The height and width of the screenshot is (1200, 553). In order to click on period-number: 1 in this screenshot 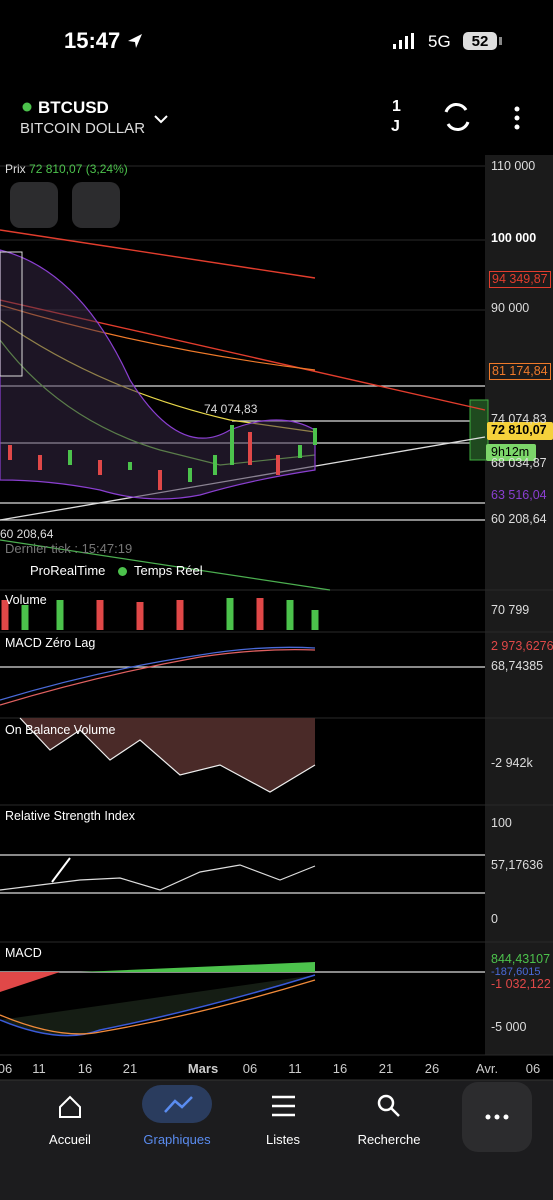, I will do `click(396, 106)`.